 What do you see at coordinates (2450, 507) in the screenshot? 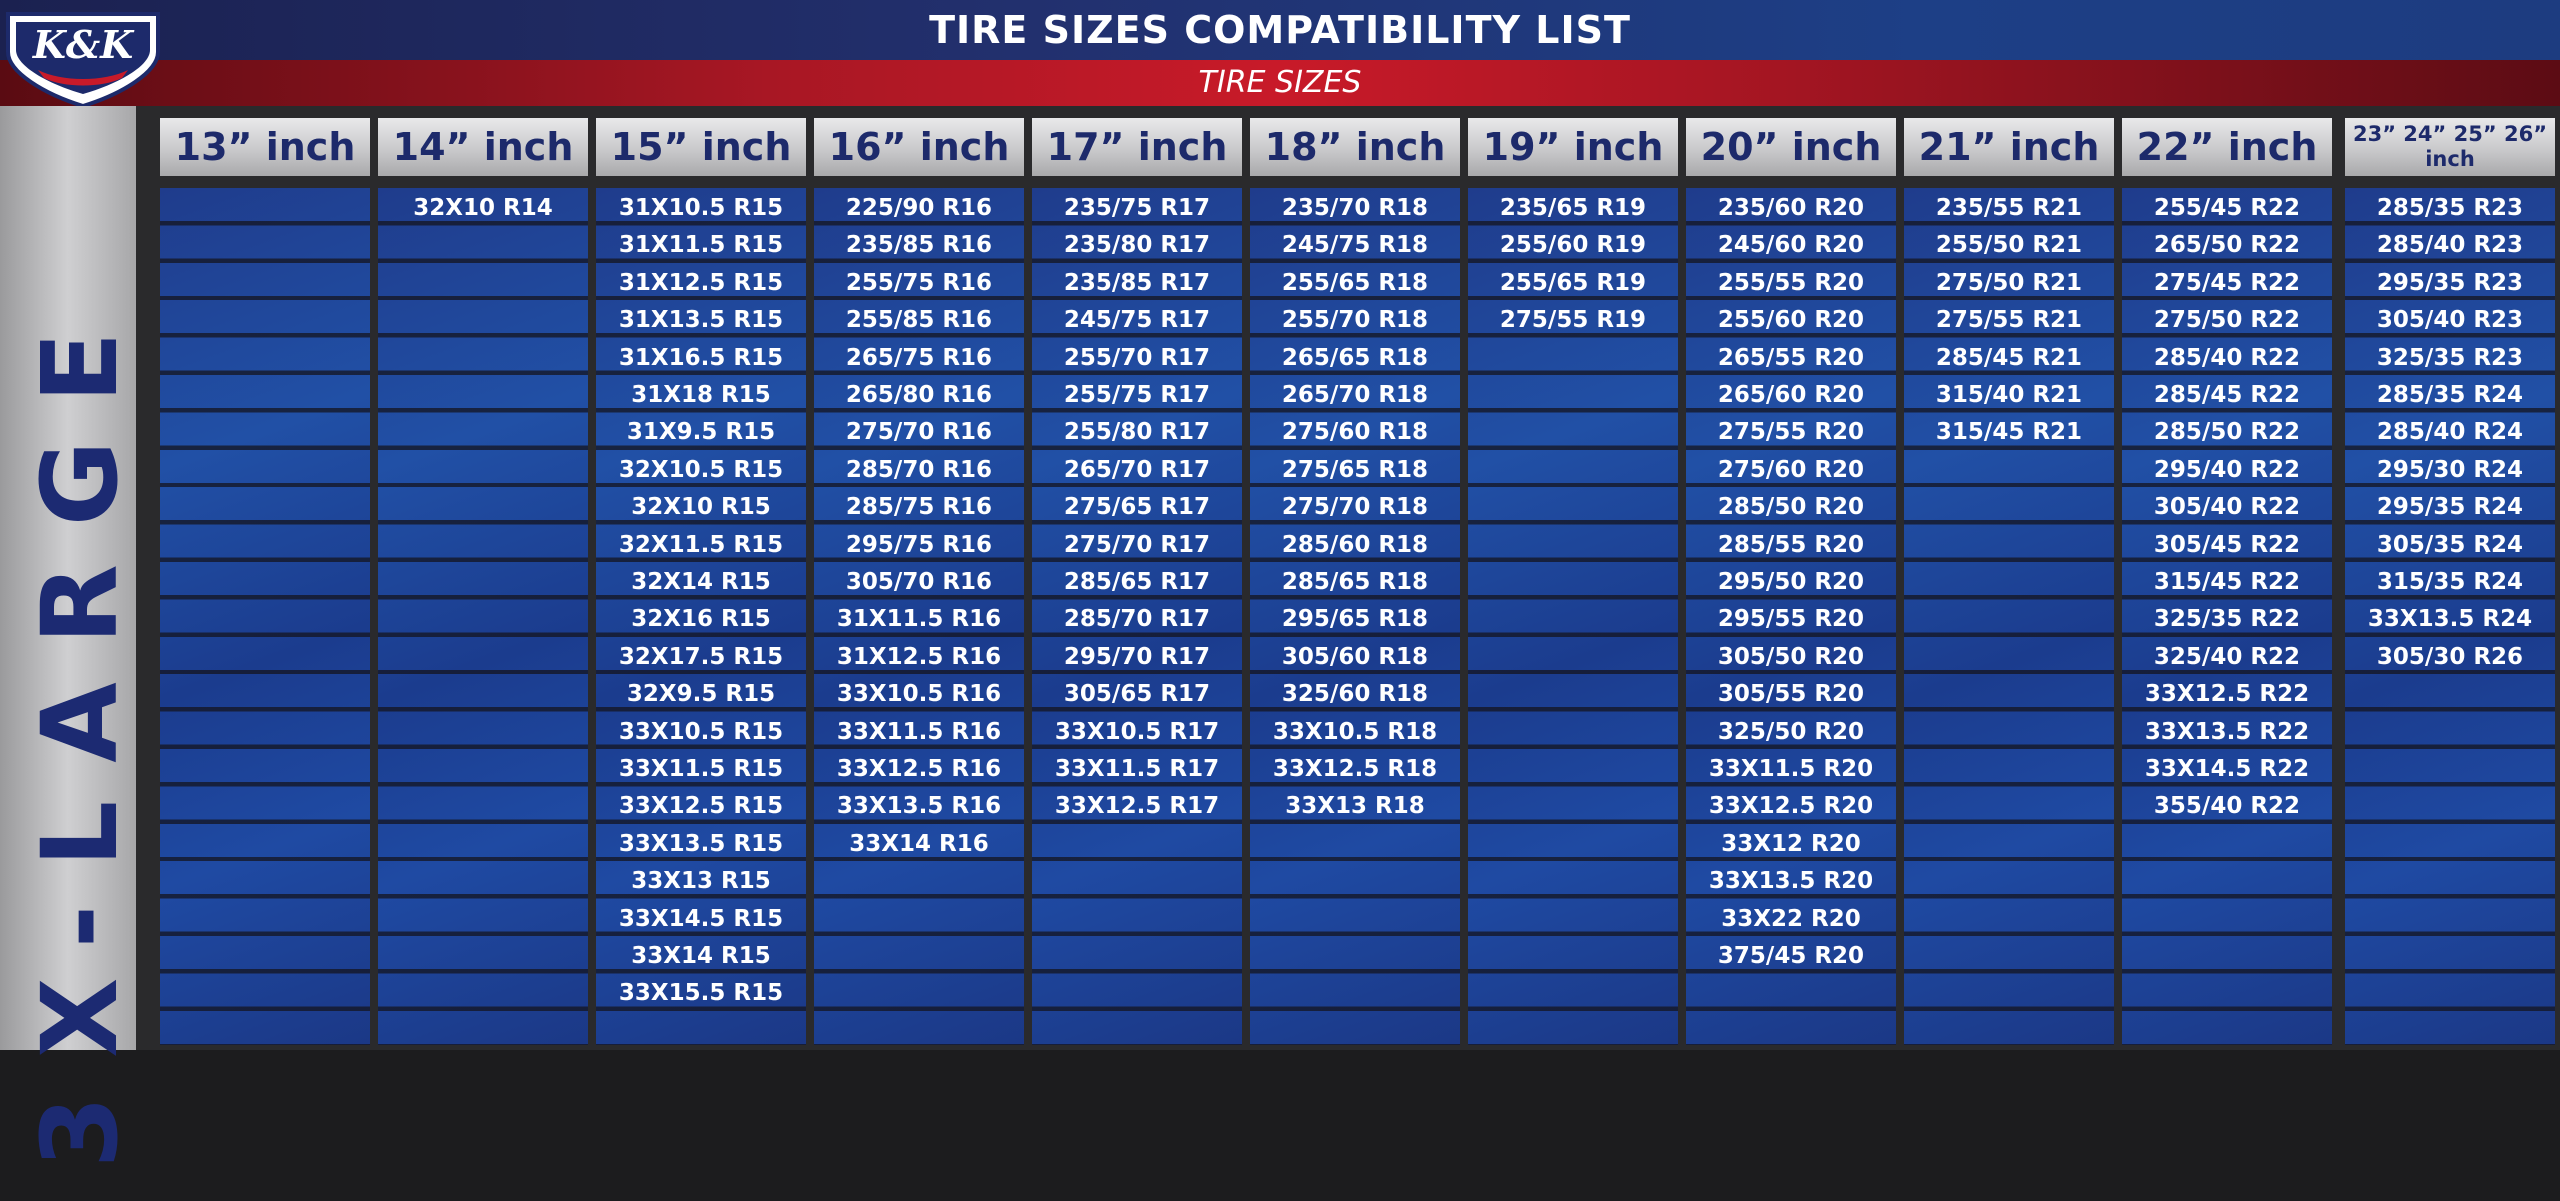
I see `tire-size-cell: 295/35 R24` at bounding box center [2450, 507].